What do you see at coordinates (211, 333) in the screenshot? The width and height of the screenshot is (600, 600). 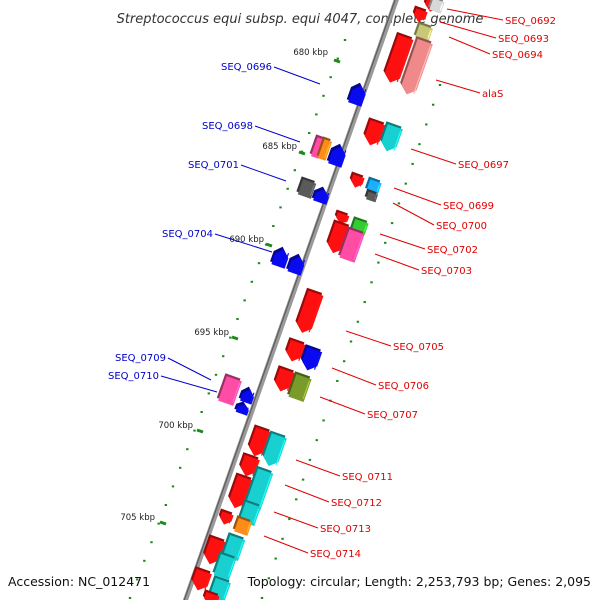 I see `tick-label-695: 695 kbp` at bounding box center [211, 333].